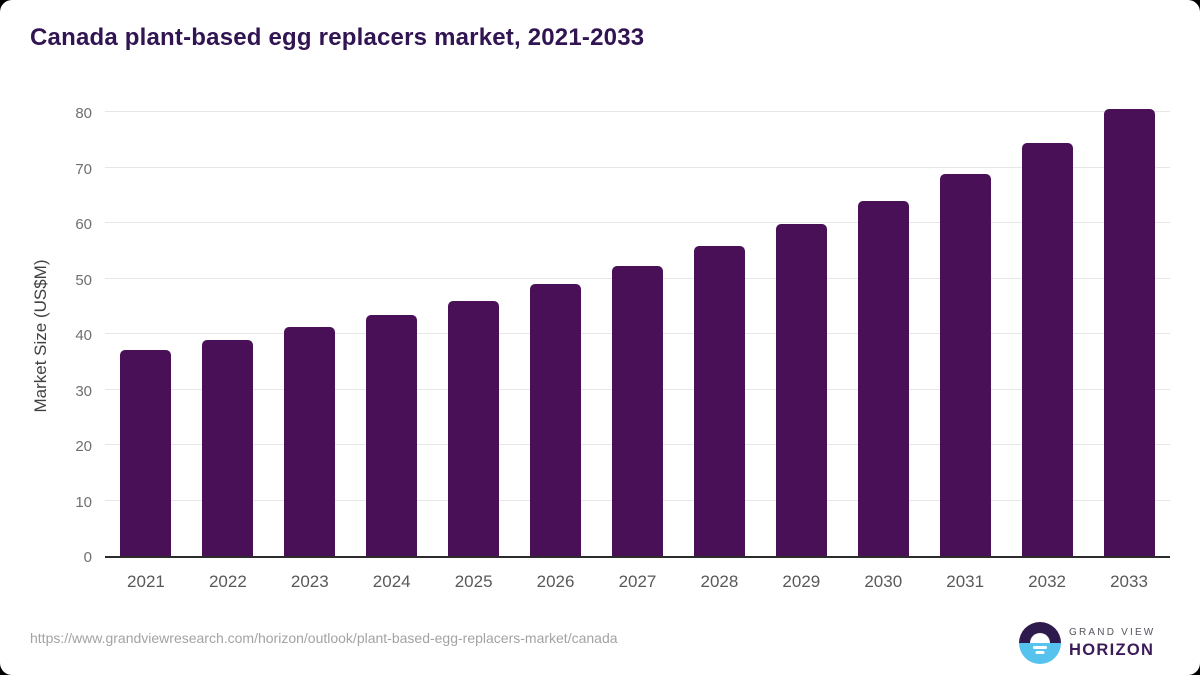 Image resolution: width=1200 pixels, height=675 pixels. I want to click on x-tick-label-2022: 2022, so click(227, 581).